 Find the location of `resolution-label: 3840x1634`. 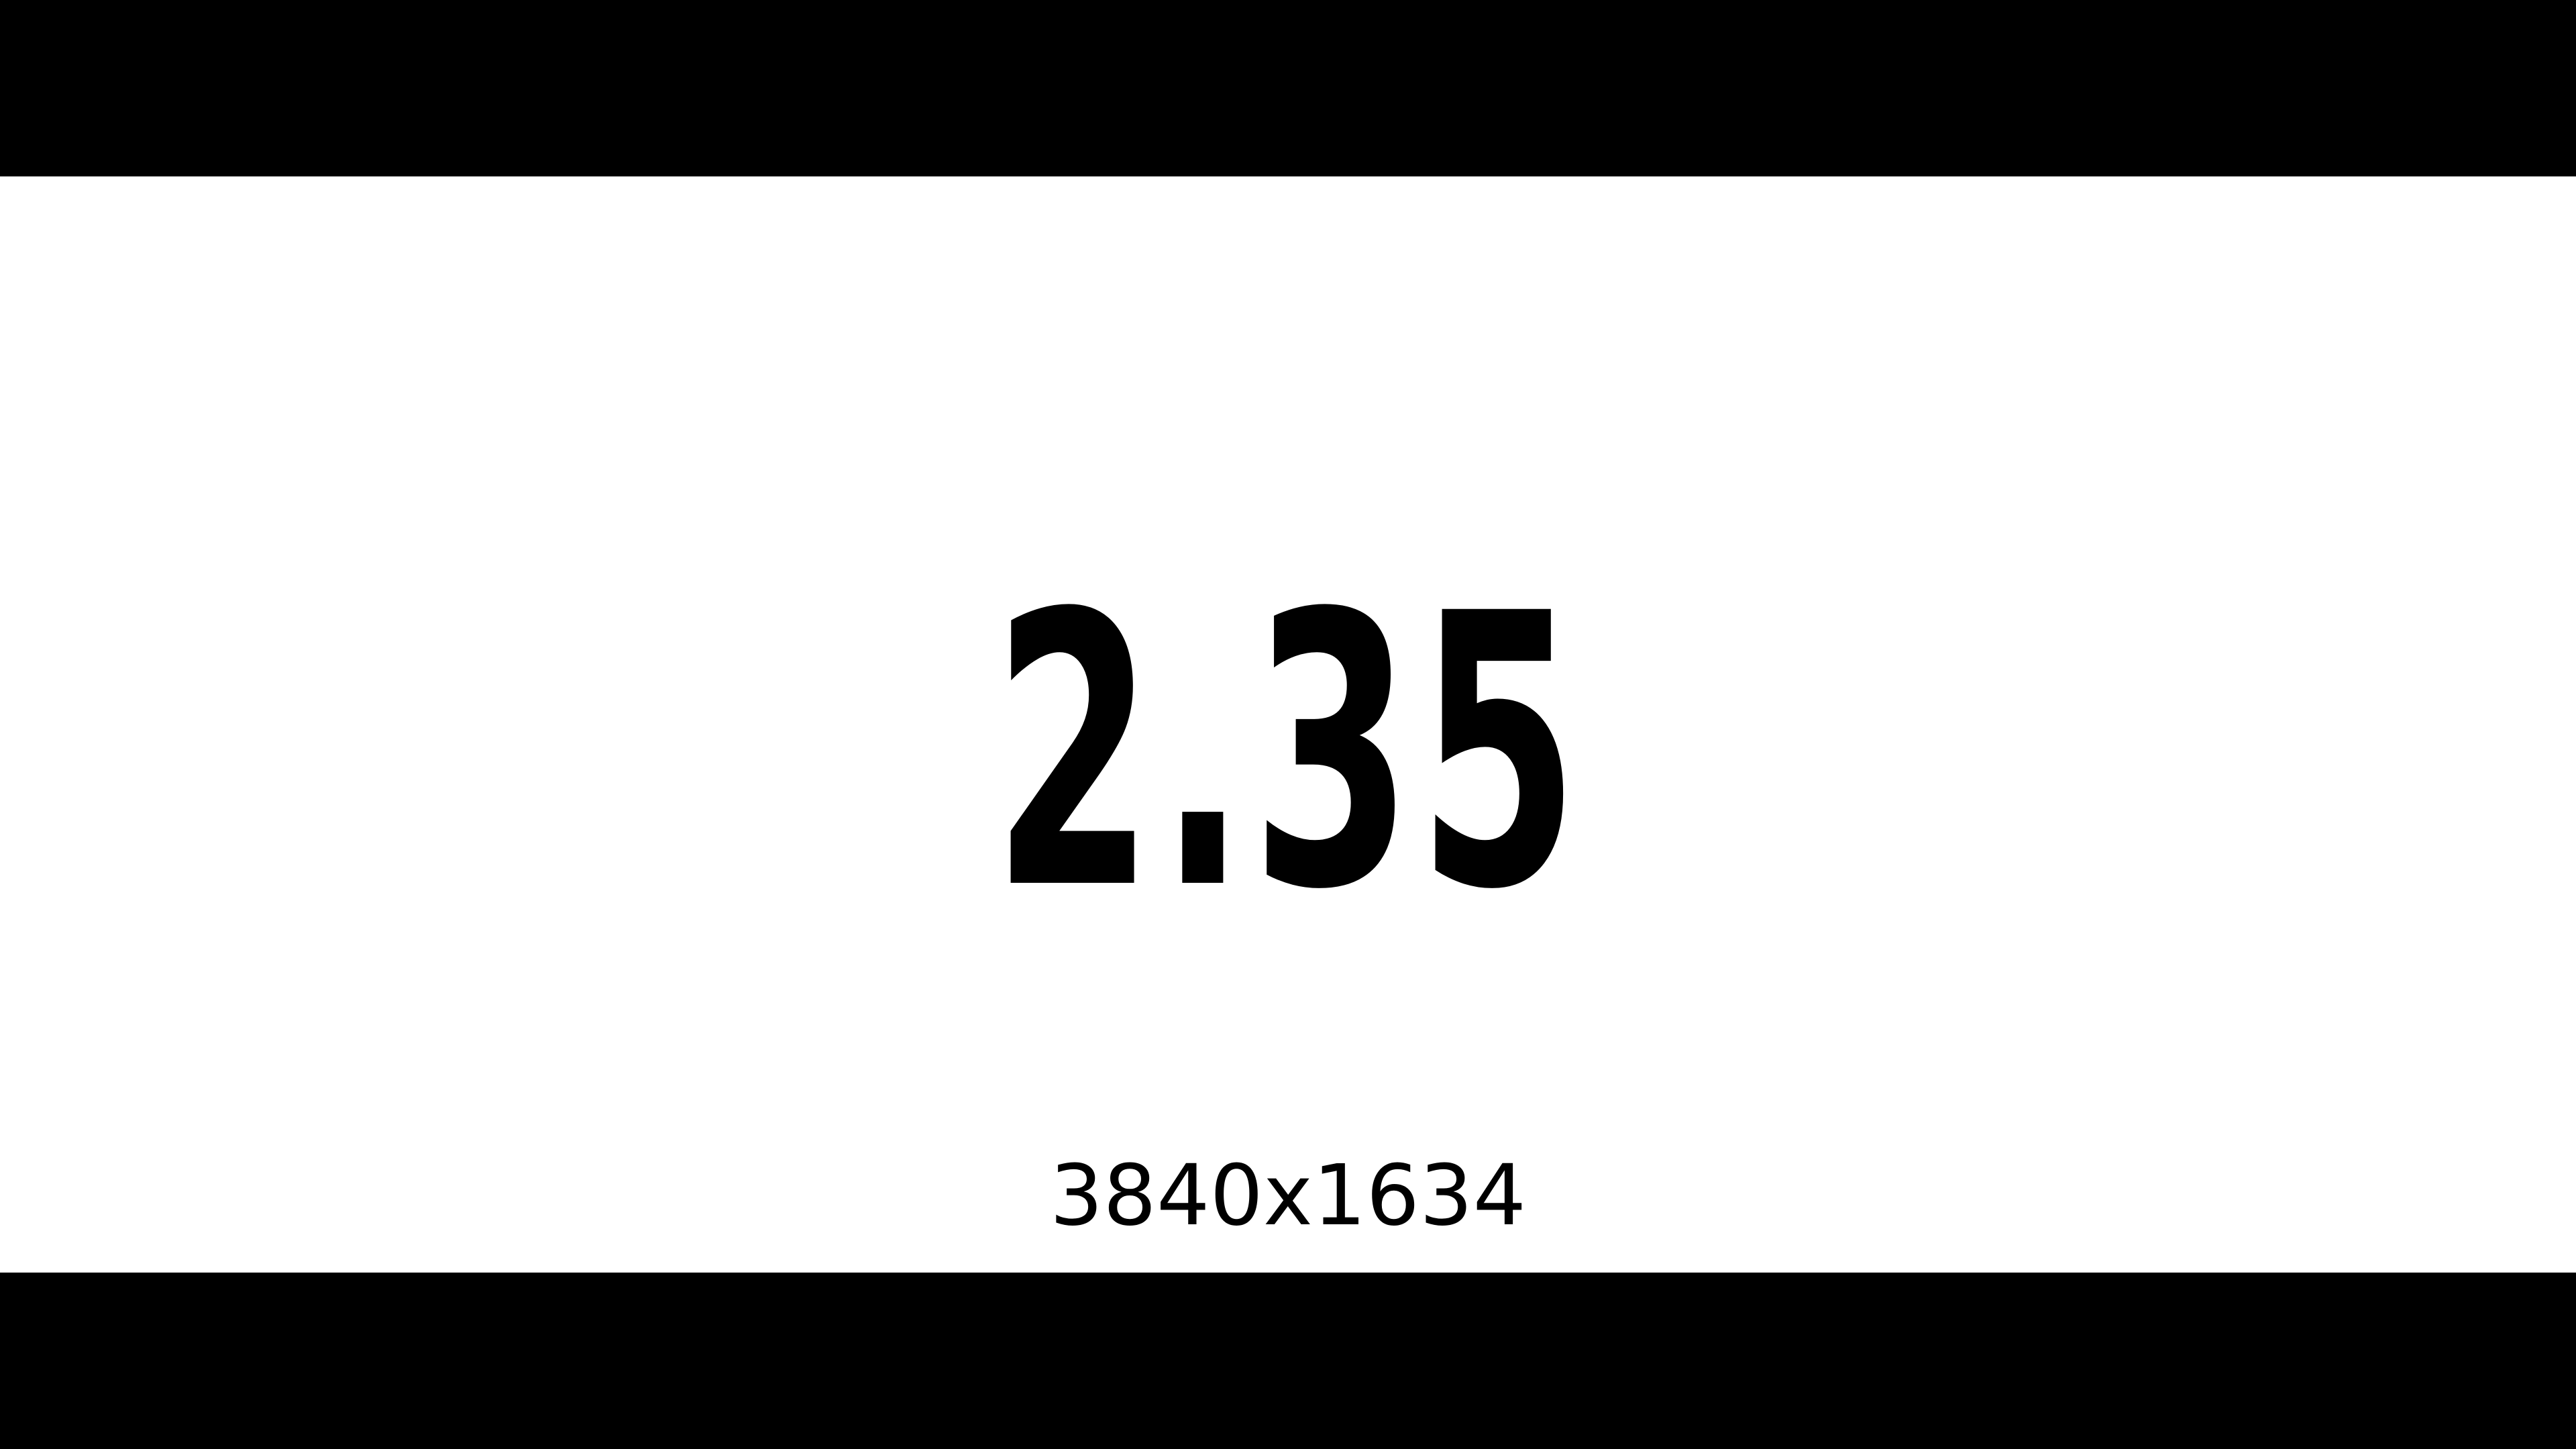

resolution-label: 3840x1634 is located at coordinates (1288, 1195).